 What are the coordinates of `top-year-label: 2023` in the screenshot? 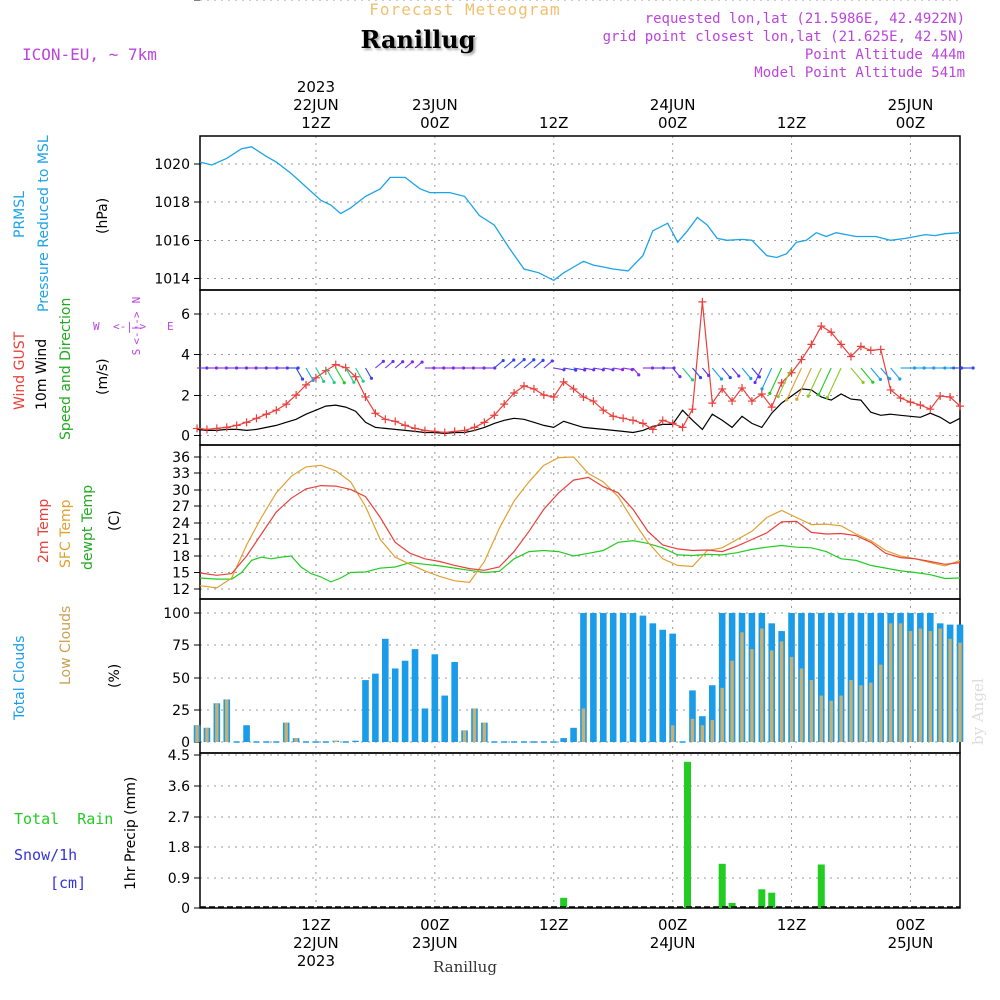 It's located at (316, 87).